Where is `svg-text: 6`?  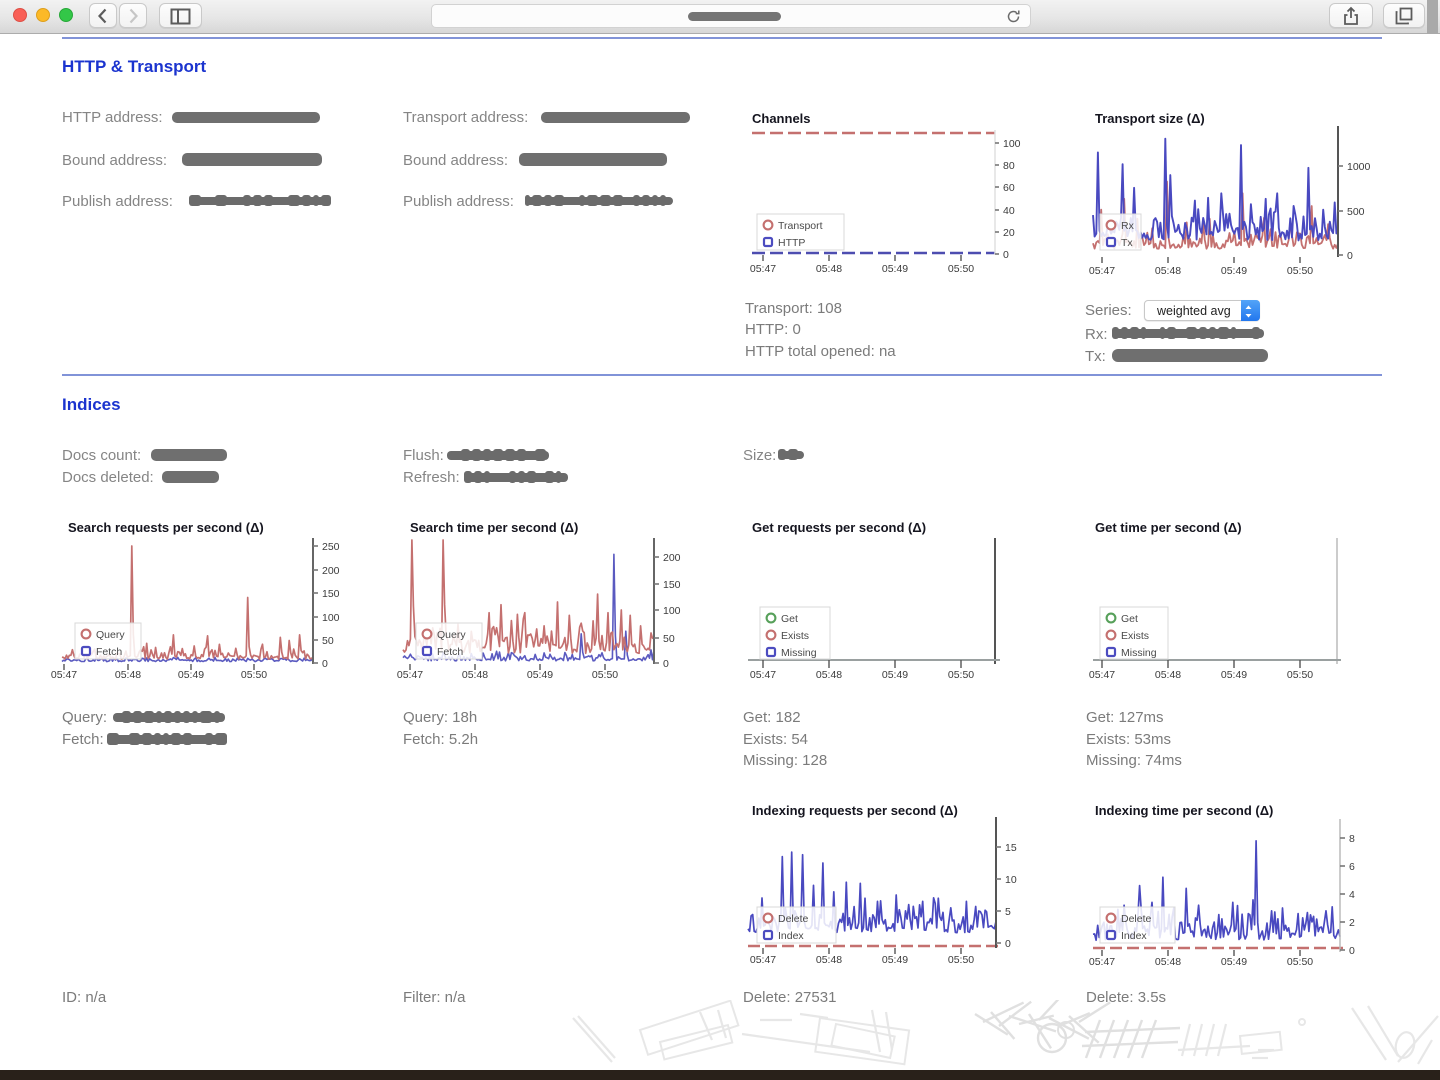
svg-text: 6 is located at coordinates (1352, 867).